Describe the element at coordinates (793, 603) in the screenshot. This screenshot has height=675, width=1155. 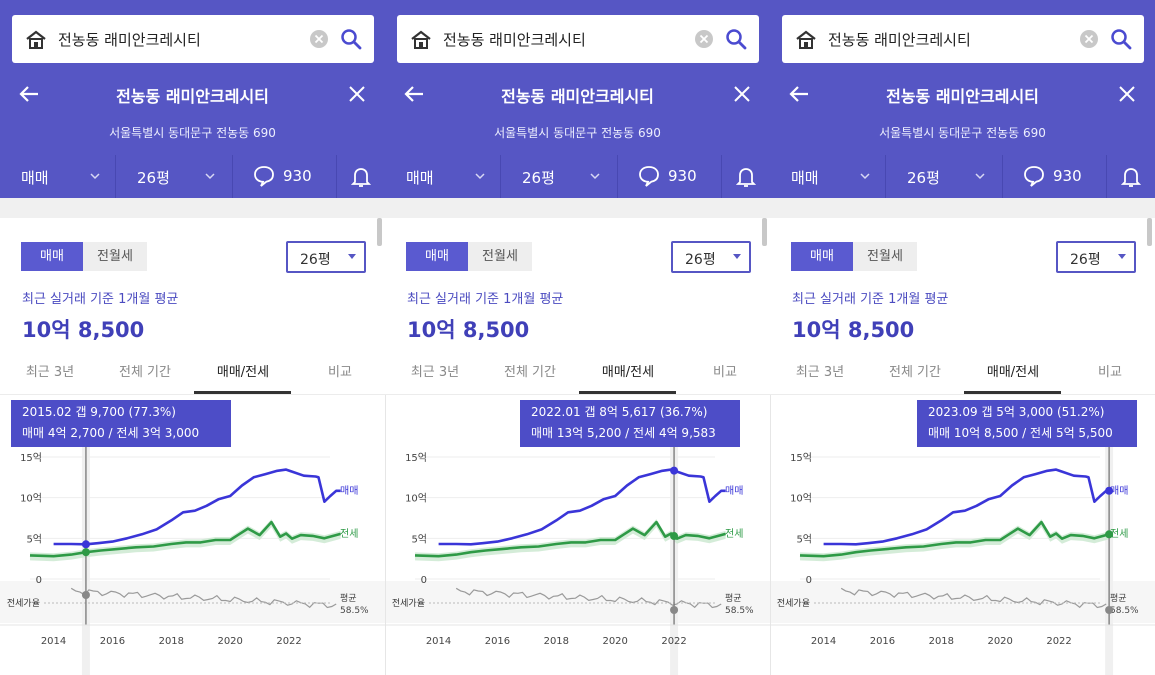
I see `ratio-label: 전세가율` at that location.